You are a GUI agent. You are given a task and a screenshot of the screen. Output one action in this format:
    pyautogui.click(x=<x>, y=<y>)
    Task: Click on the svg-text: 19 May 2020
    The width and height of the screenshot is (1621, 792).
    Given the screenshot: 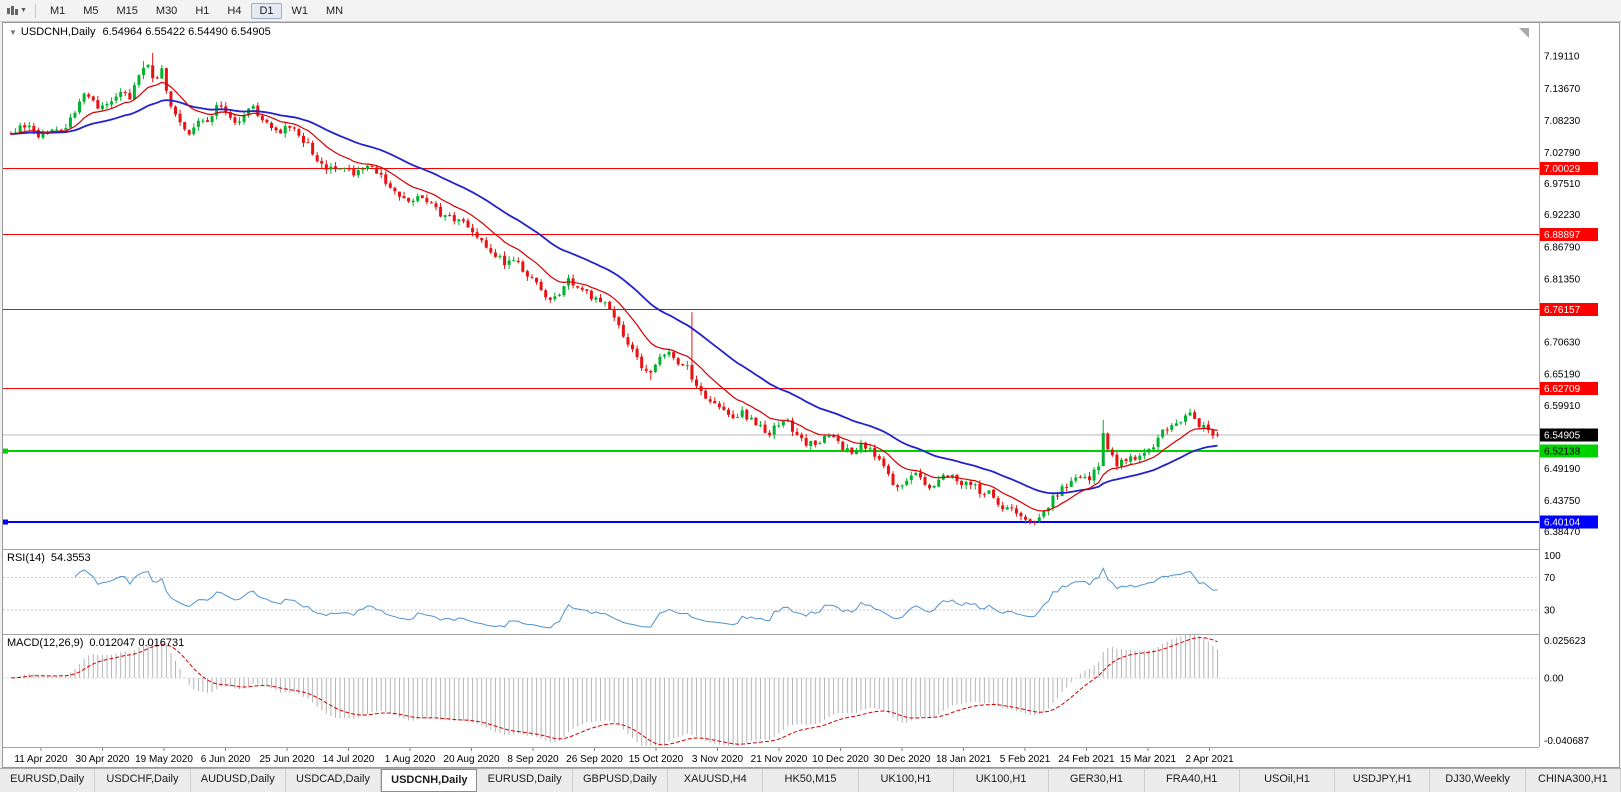 What is the action you would take?
    pyautogui.click(x=164, y=759)
    